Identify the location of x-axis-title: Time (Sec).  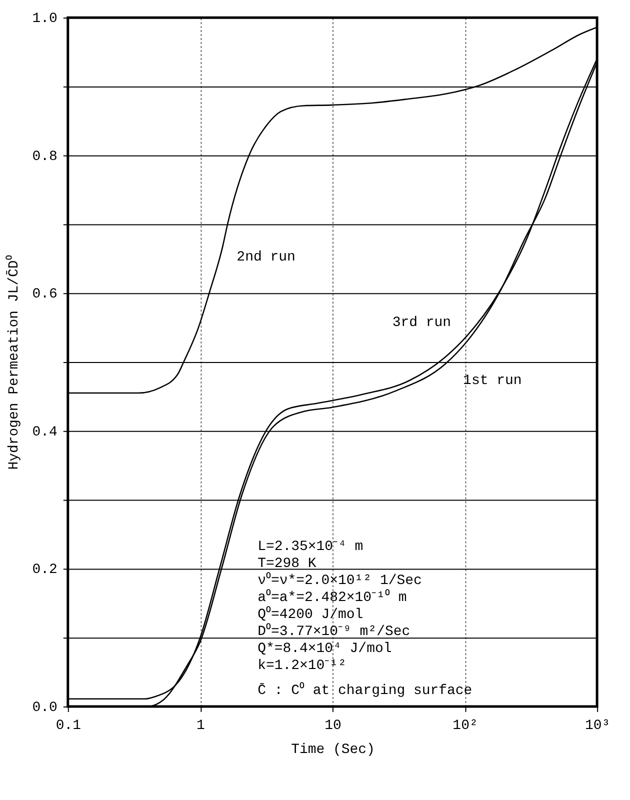
(333, 750).